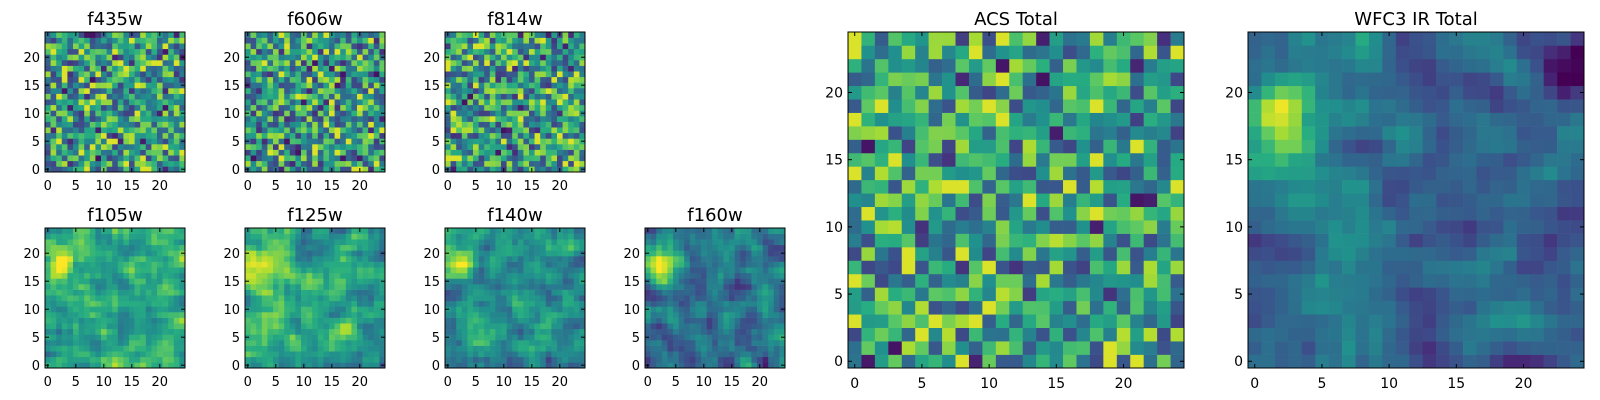 This screenshot has height=400, width=1600. I want to click on axes-frame, so click(515, 298).